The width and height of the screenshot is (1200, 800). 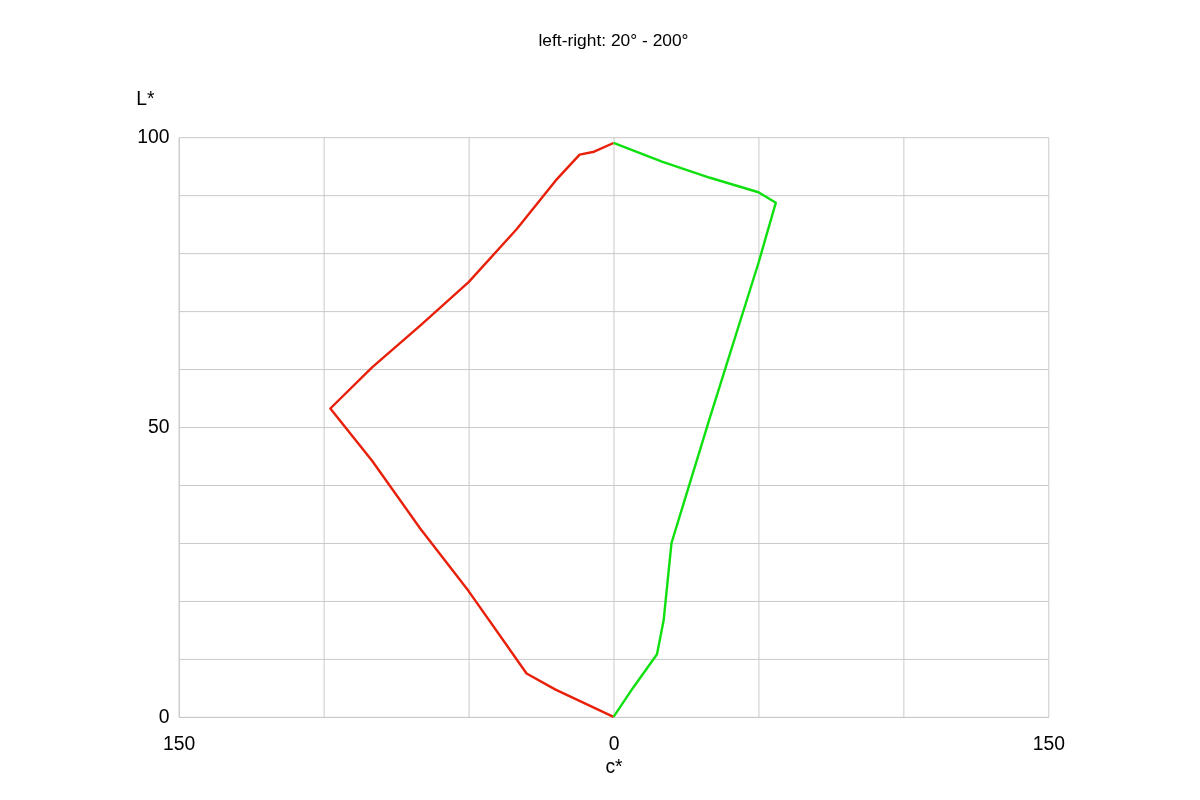 What do you see at coordinates (159, 427) in the screenshot?
I see `y-tick-label: 50` at bounding box center [159, 427].